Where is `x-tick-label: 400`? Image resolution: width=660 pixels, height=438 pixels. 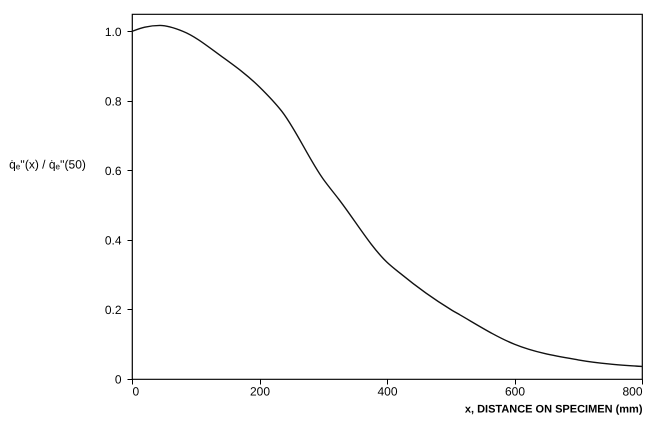
x-tick-label: 400 is located at coordinates (387, 391).